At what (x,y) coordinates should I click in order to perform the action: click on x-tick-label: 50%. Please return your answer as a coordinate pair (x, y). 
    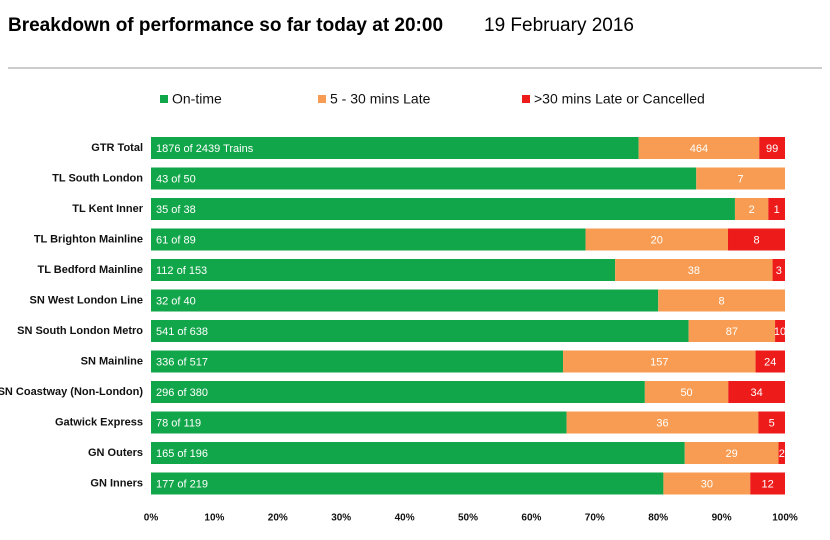
    Looking at the image, I should click on (468, 518).